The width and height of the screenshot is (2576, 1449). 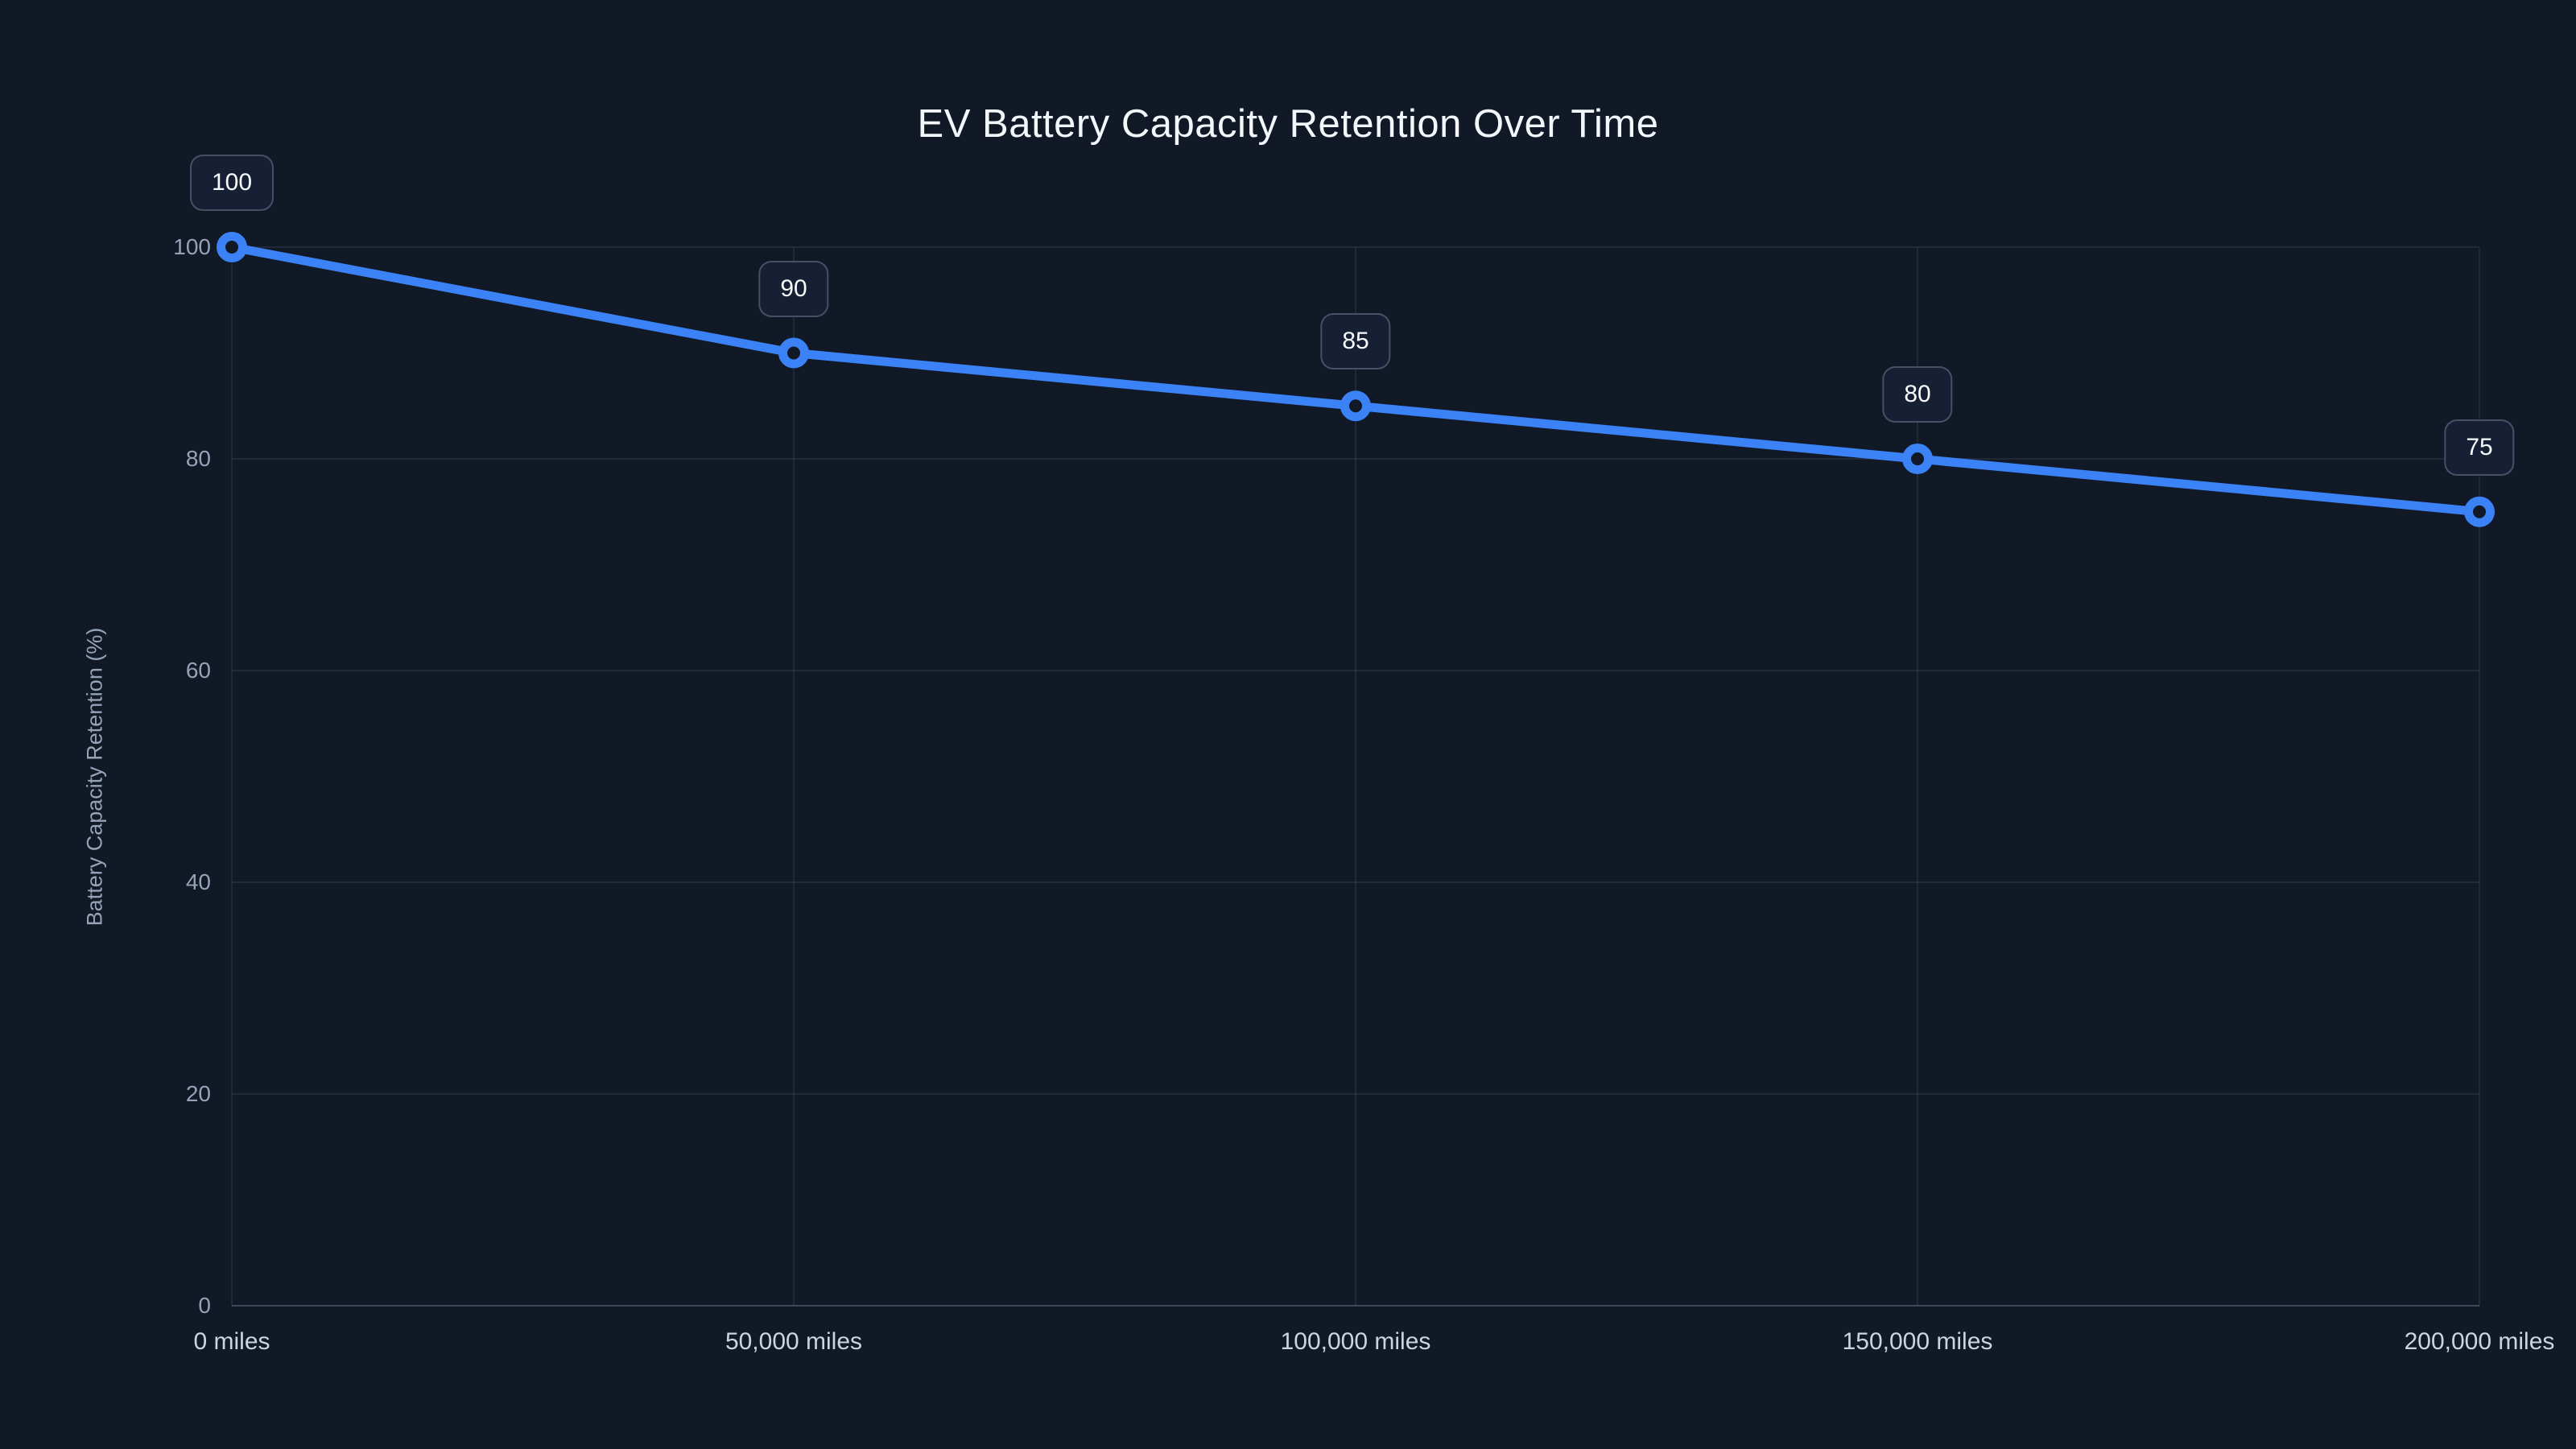 What do you see at coordinates (192, 246) in the screenshot?
I see `y-axis-tick-label: 100` at bounding box center [192, 246].